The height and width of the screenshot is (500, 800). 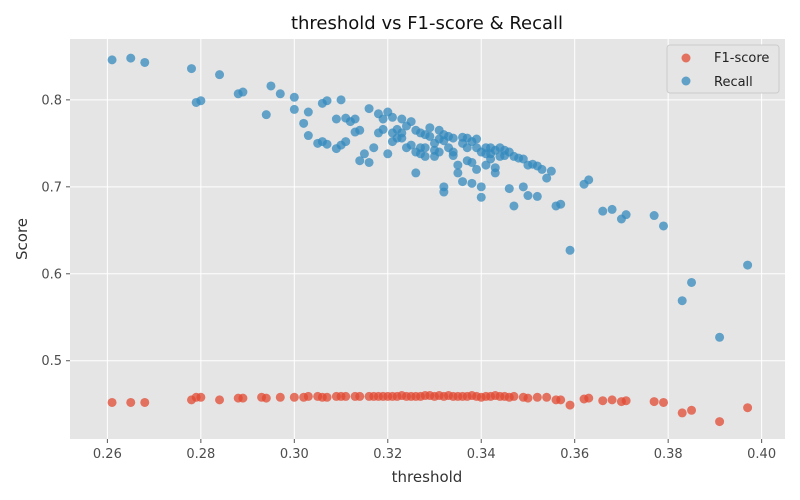 What do you see at coordinates (294, 454) in the screenshot?
I see `x-tick-label: 0.30` at bounding box center [294, 454].